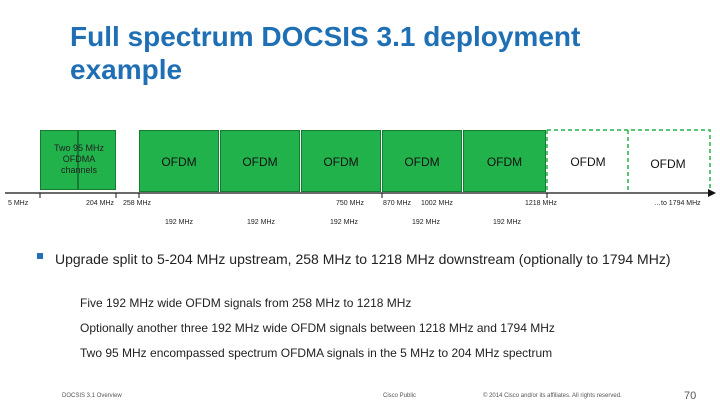 The width and height of the screenshot is (720, 405). What do you see at coordinates (690, 396) in the screenshot?
I see `page-number: 70` at bounding box center [690, 396].